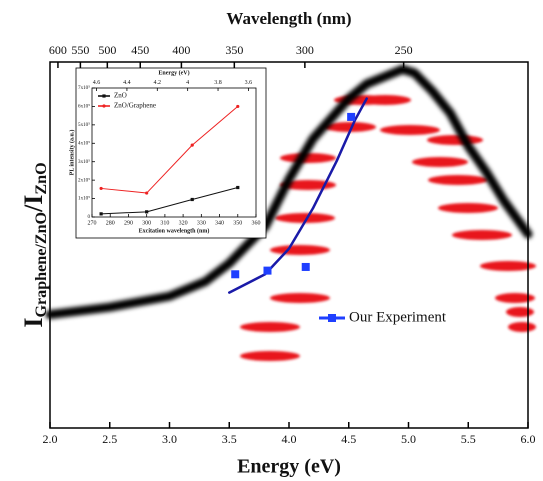 The width and height of the screenshot is (543, 481). Describe the element at coordinates (58, 50) in the screenshot. I see `x2-tick-label: 600` at that location.